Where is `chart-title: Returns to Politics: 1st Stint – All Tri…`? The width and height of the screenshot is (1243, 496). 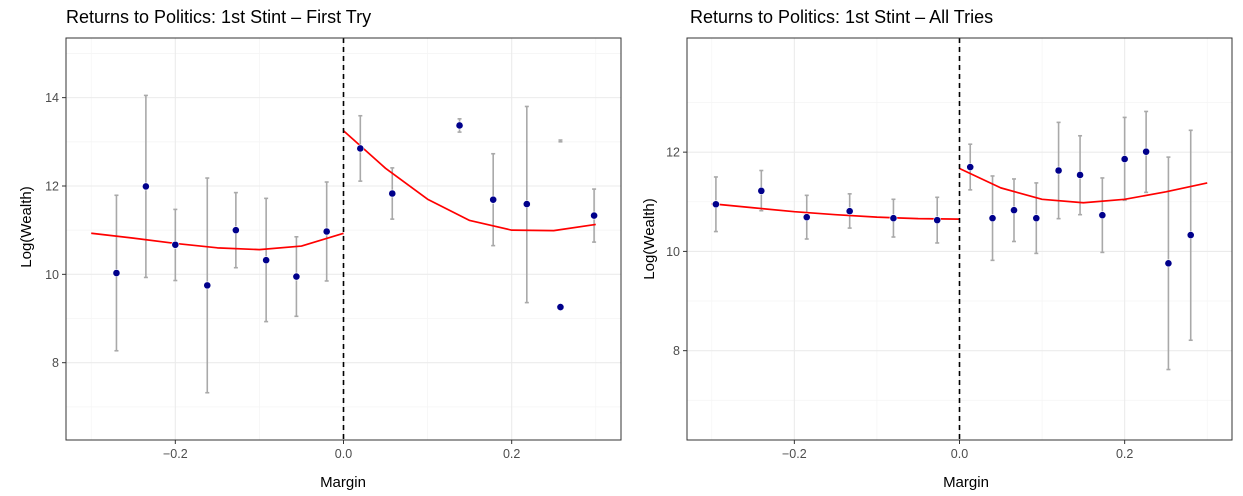
chart-title: Returns to Politics: 1st Stint – All Tri… is located at coordinates (841, 17).